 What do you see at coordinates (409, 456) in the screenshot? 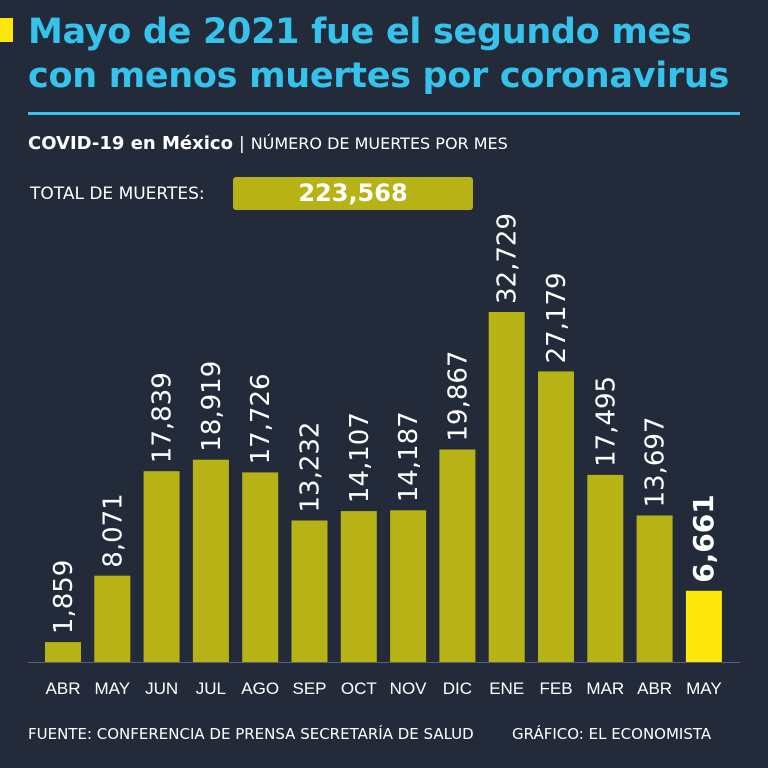
I see `value-label-7: 14,187` at bounding box center [409, 456].